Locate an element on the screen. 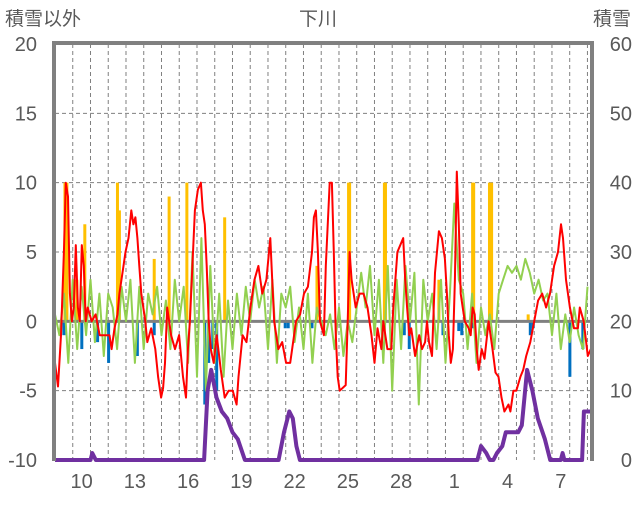  x-tick-label: 13 is located at coordinates (135, 482).